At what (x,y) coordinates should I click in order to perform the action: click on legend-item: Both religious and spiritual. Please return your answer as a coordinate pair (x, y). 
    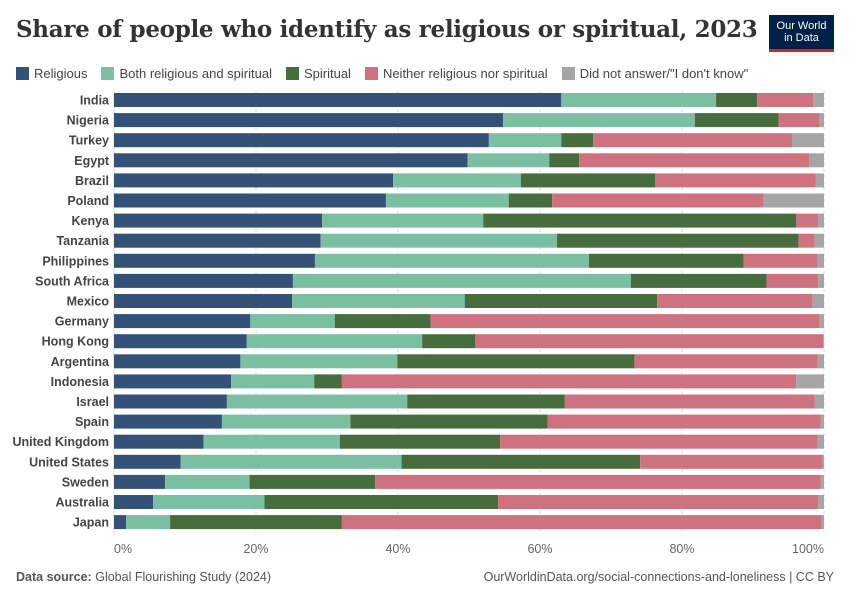
    Looking at the image, I should click on (186, 73).